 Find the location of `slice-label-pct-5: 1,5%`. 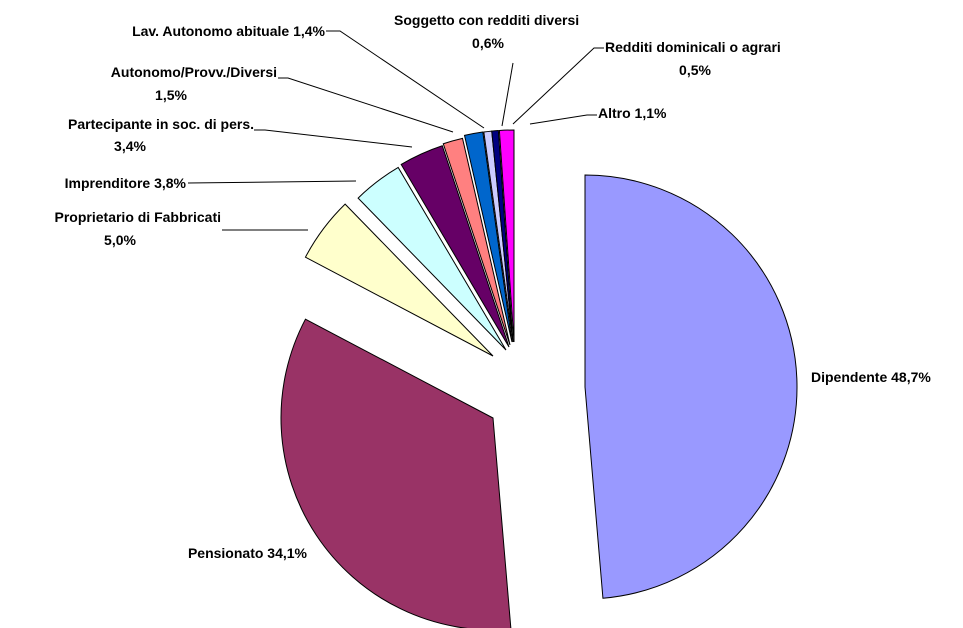

slice-label-pct-5: 1,5% is located at coordinates (171, 95).